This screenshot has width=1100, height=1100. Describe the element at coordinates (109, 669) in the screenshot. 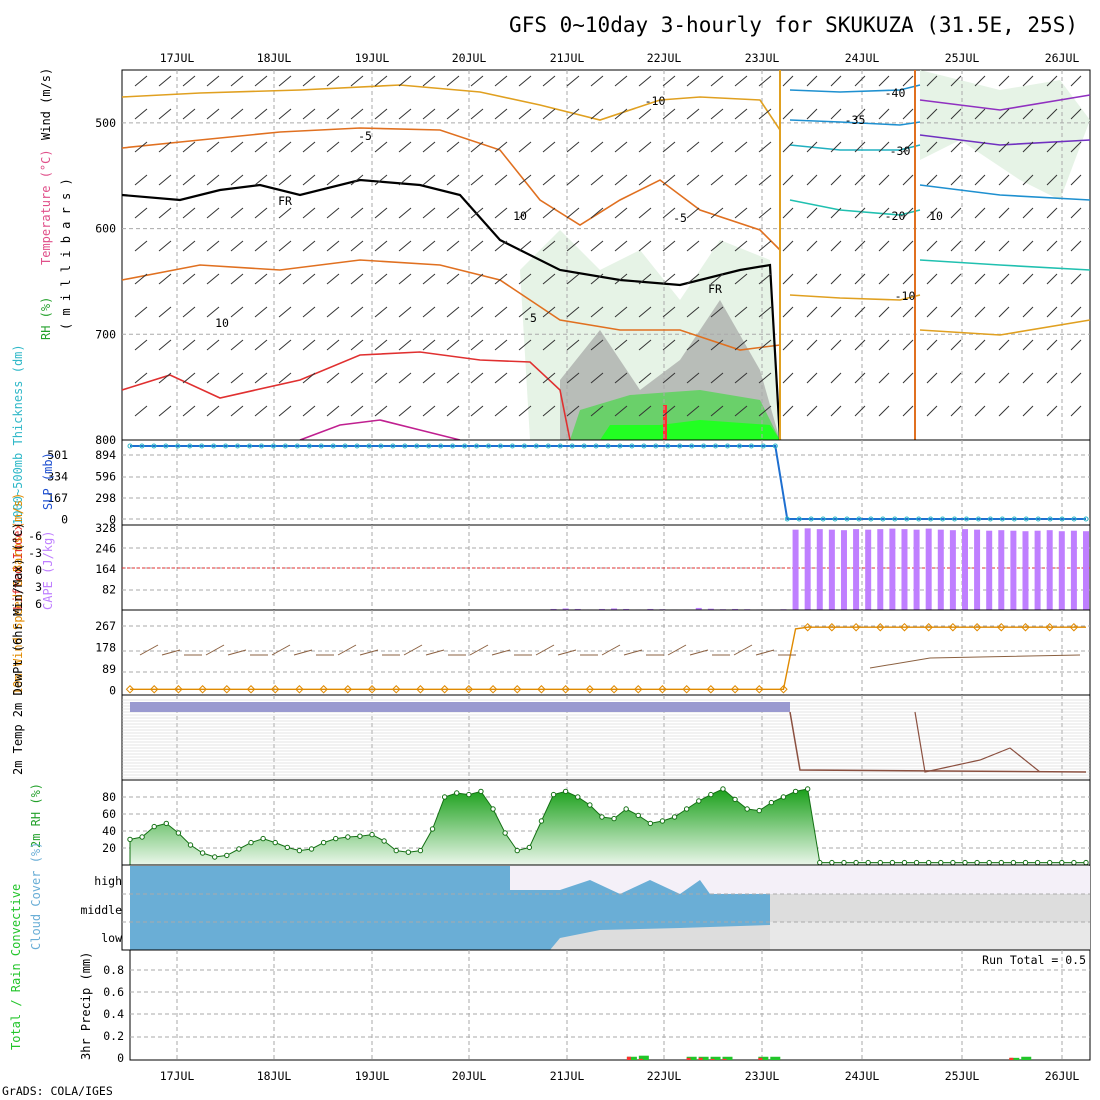

I see `wind10-tick: 89` at that location.